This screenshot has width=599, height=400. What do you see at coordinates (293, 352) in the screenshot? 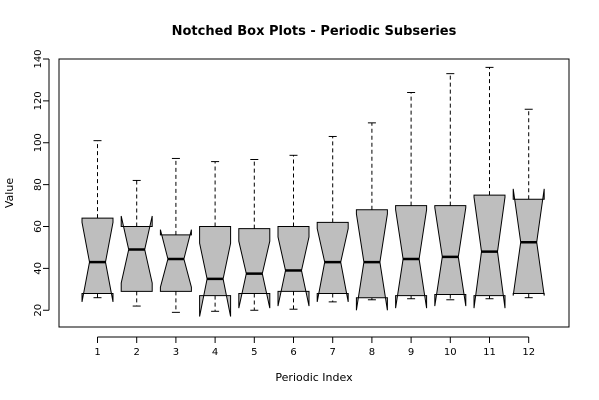
I see `x-tick-label: 6` at bounding box center [293, 352].